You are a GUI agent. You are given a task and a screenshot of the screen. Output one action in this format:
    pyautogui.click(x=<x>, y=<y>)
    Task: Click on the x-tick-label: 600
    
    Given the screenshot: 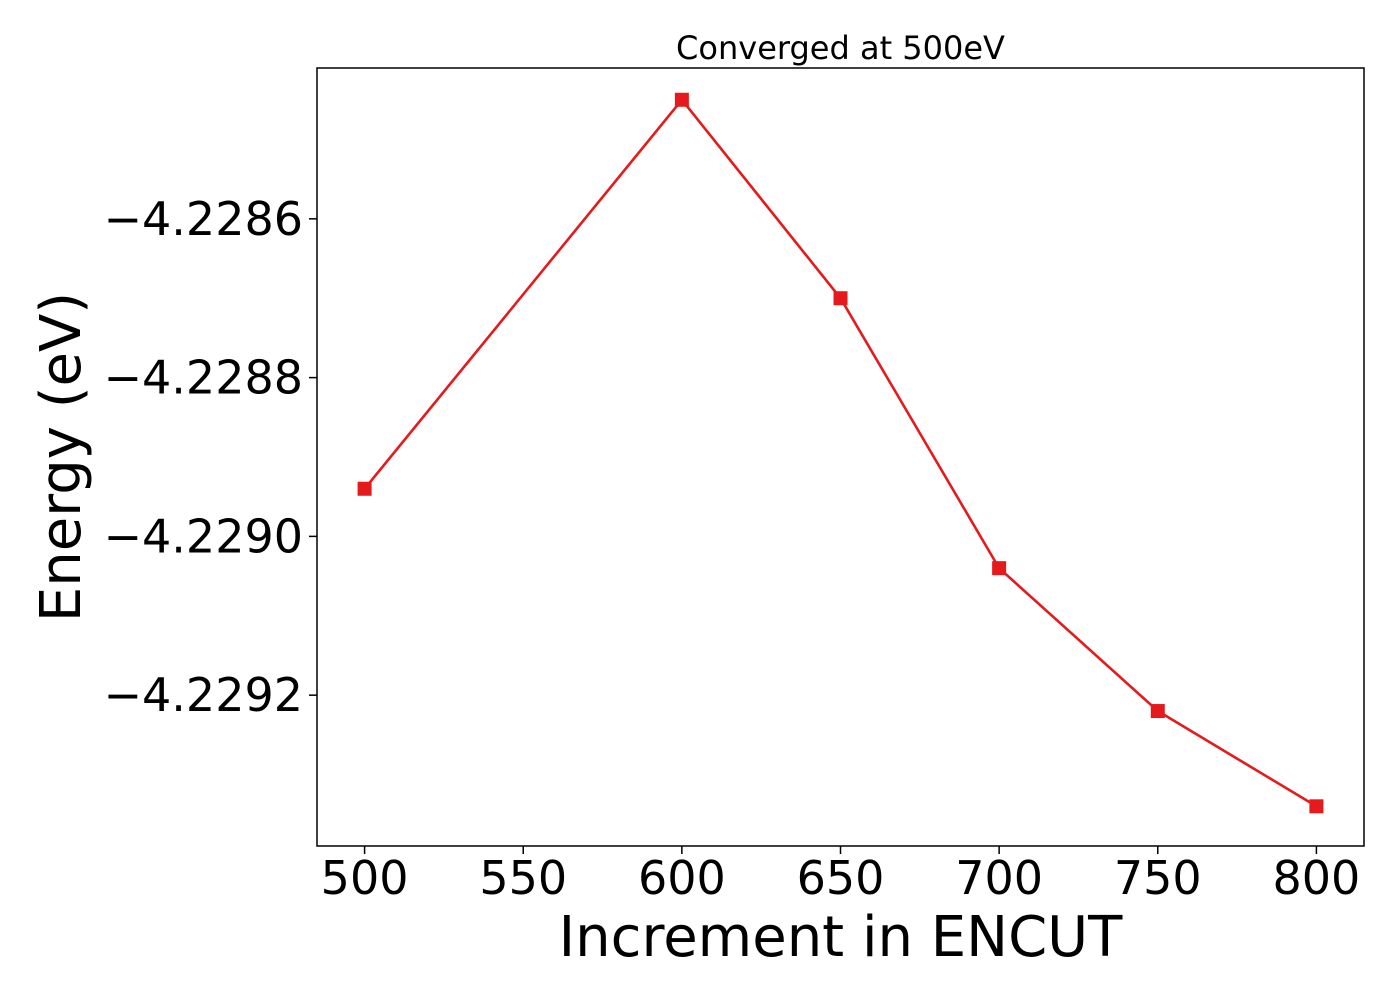 What is the action you would take?
    pyautogui.click(x=682, y=878)
    